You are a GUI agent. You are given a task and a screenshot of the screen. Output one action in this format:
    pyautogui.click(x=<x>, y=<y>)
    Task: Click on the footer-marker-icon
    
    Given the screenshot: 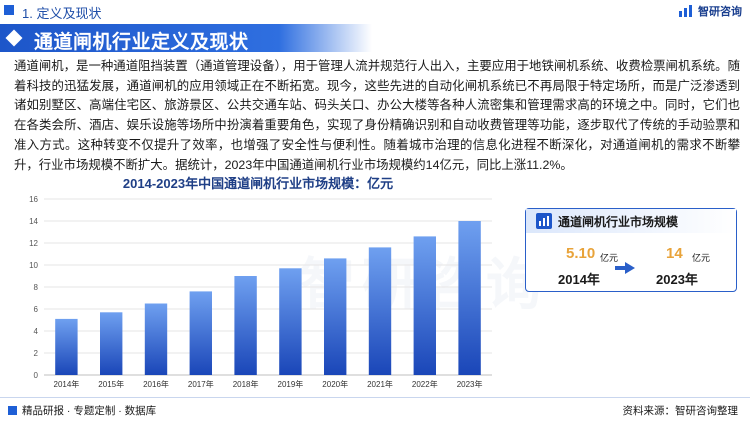 What is the action you would take?
    pyautogui.click(x=12, y=410)
    